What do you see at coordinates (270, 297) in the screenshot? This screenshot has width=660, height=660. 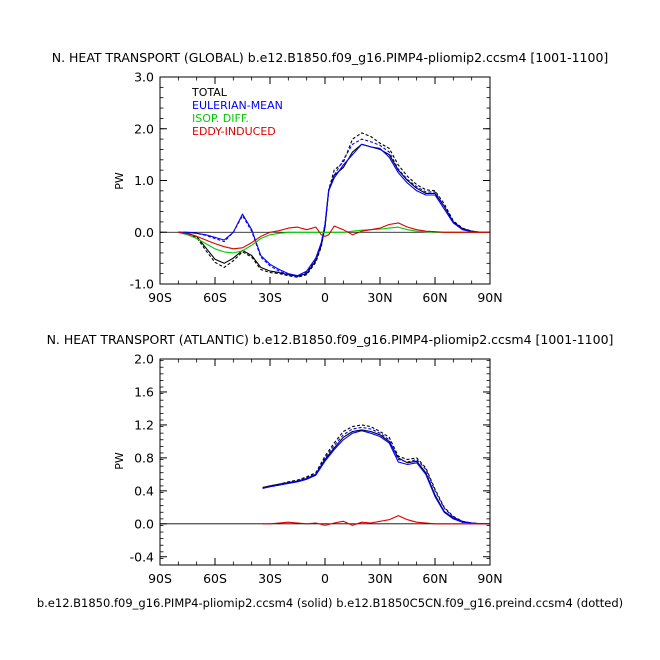 I see `global-x-tick-label: 30S` at bounding box center [270, 297].